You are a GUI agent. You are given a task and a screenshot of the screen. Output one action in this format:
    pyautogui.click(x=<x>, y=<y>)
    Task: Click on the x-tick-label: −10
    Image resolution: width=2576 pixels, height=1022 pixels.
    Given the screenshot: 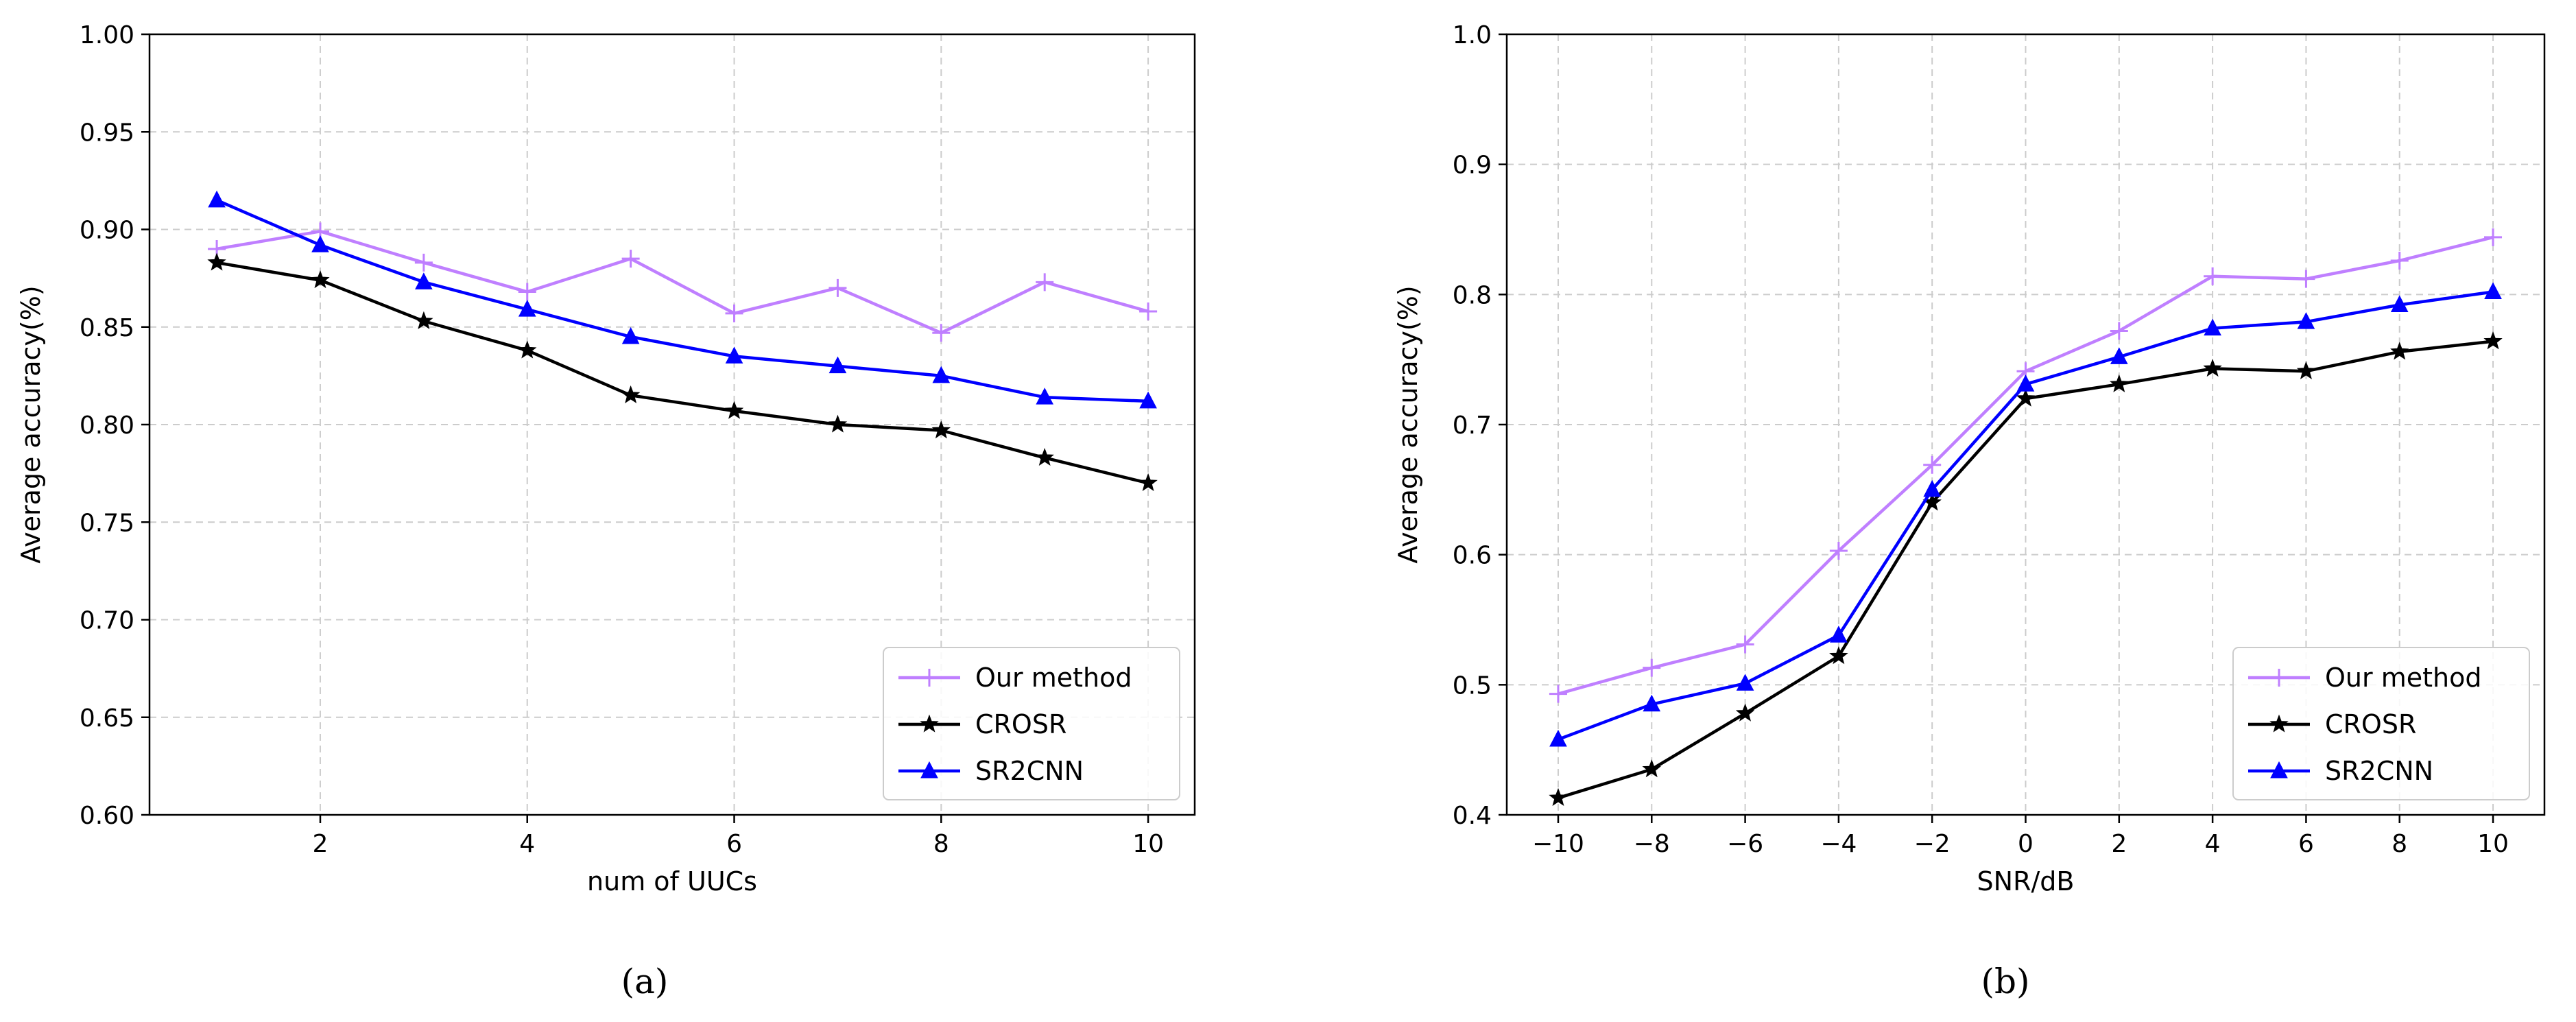 What is the action you would take?
    pyautogui.click(x=1558, y=844)
    